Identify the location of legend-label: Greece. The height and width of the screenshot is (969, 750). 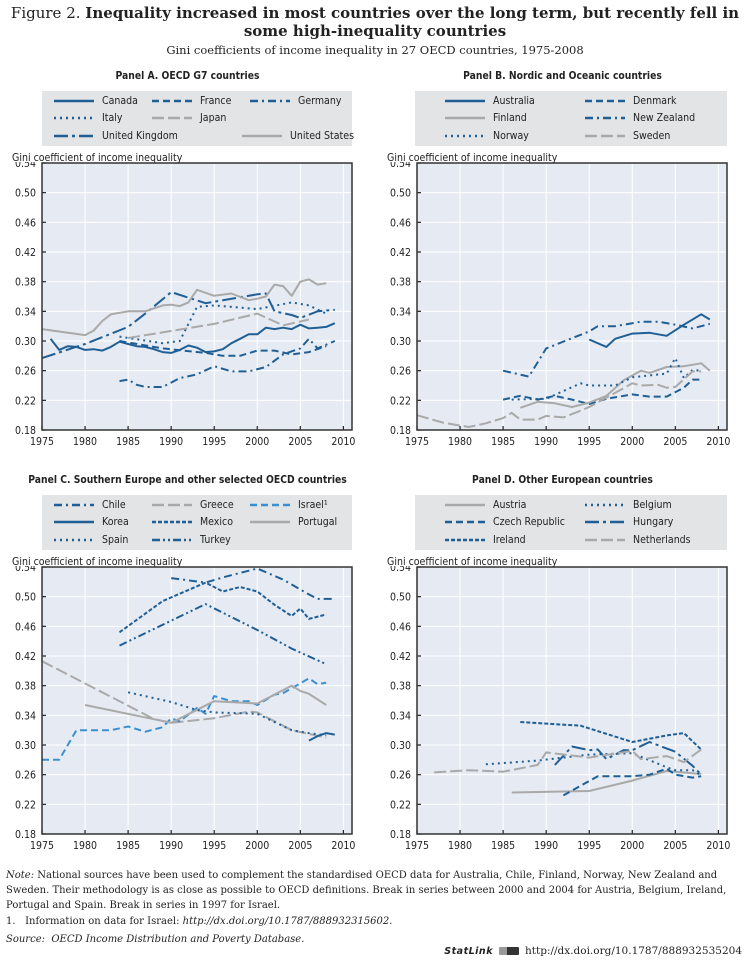
(217, 504).